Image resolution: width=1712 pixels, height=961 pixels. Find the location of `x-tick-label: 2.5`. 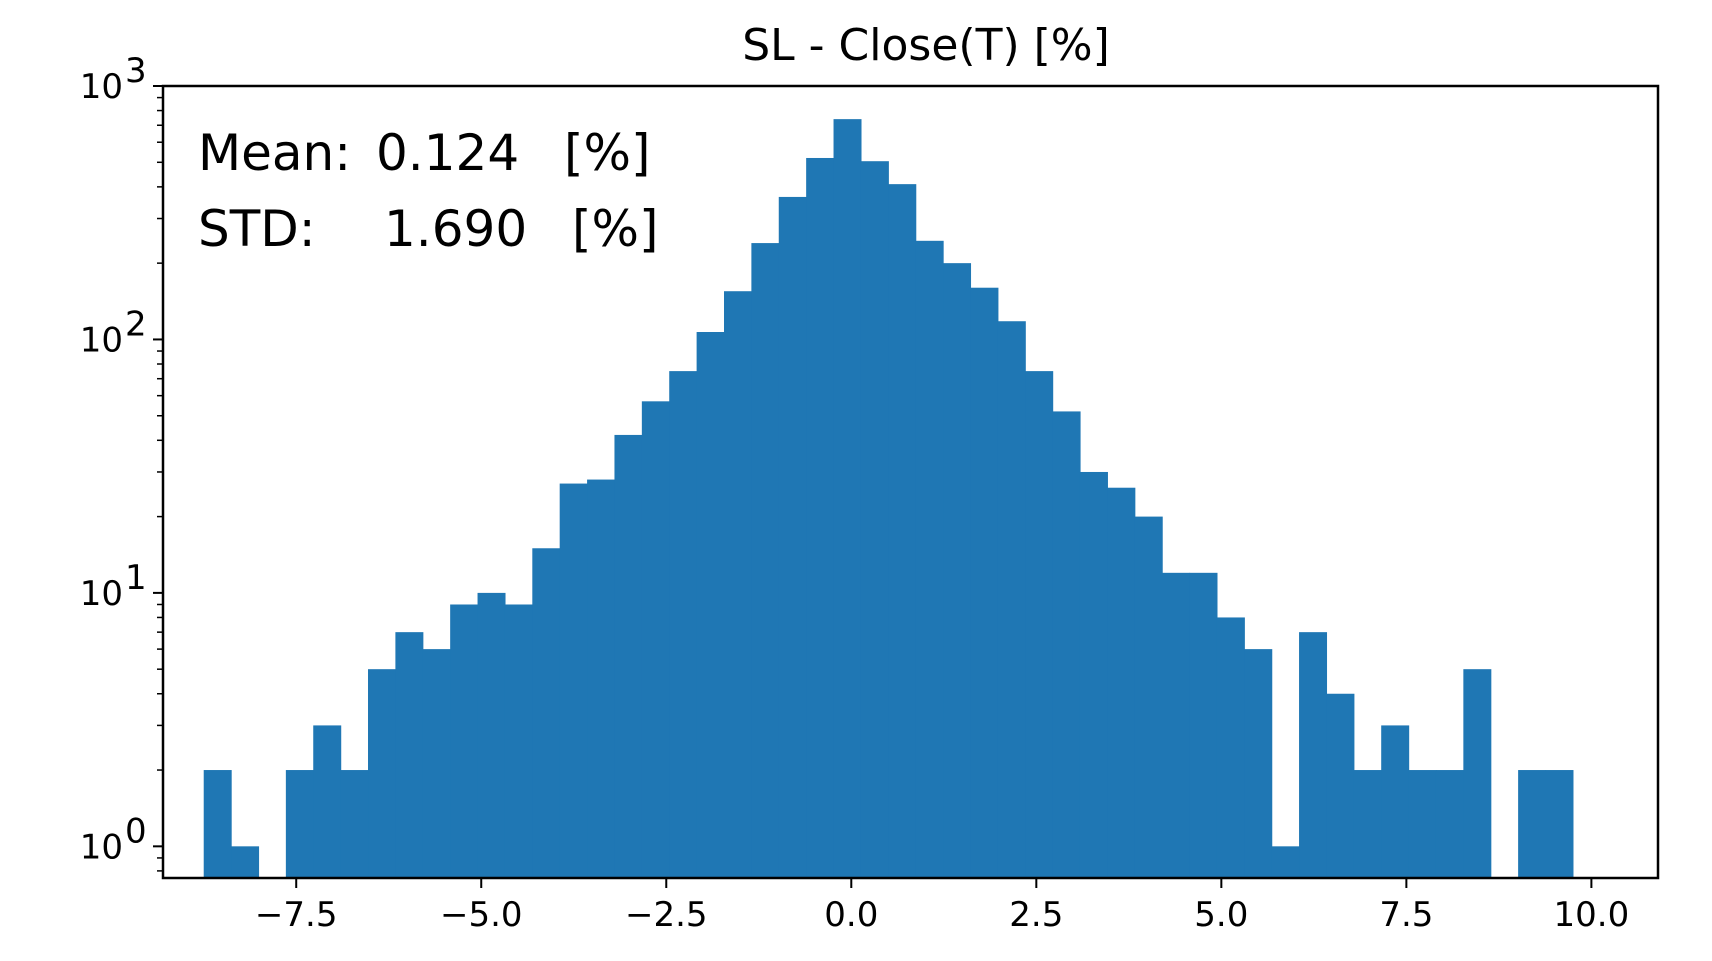

x-tick-label: 2.5 is located at coordinates (1036, 915).